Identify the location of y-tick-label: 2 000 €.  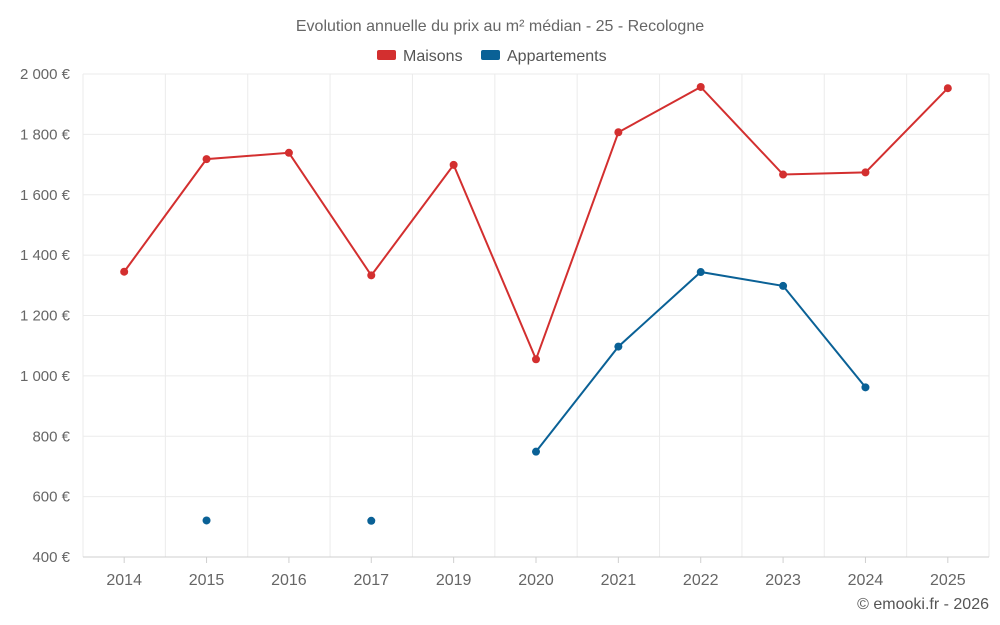
(45, 74).